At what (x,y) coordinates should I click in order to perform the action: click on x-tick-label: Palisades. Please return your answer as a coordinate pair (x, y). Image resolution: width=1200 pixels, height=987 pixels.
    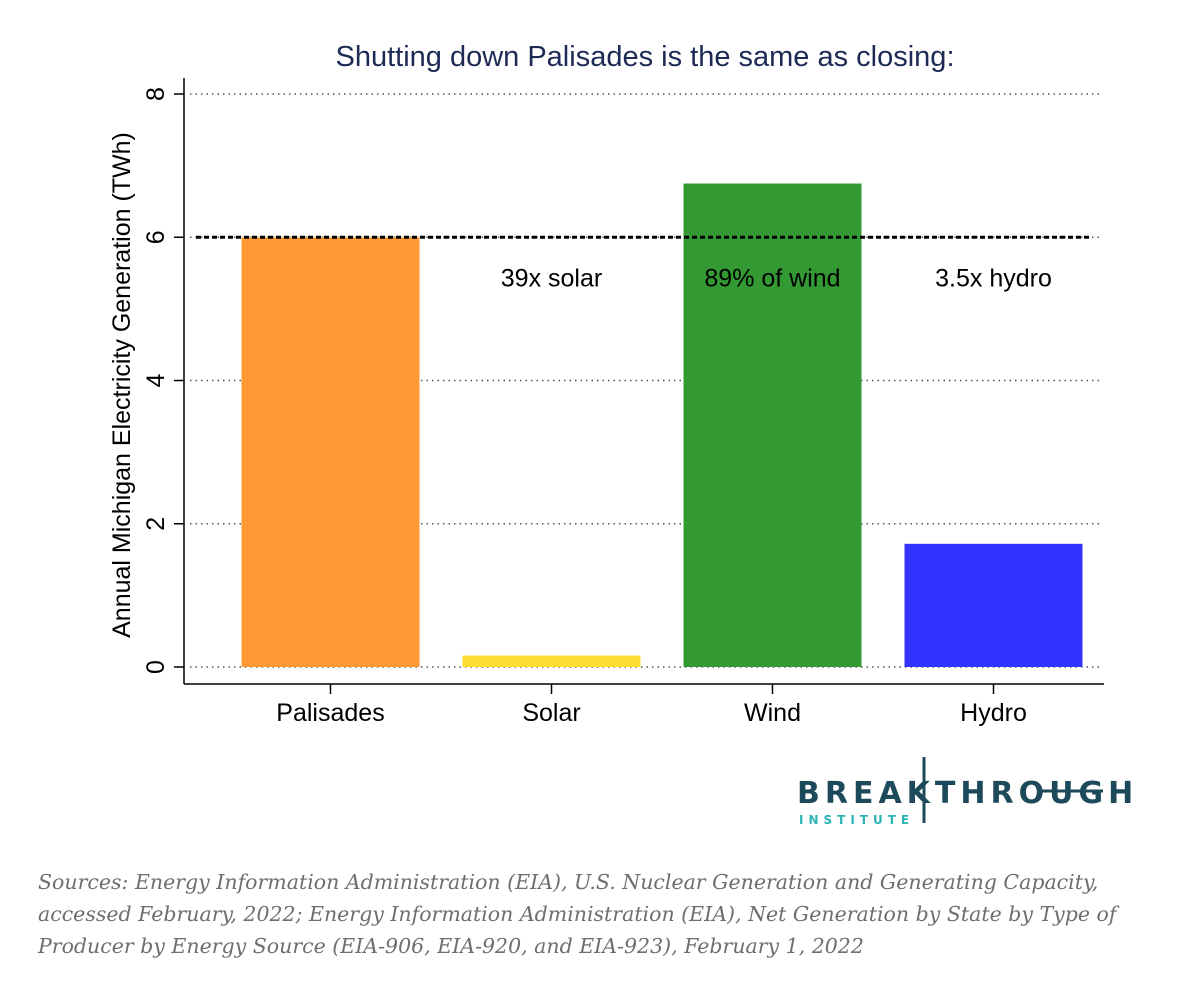
    Looking at the image, I should click on (330, 713).